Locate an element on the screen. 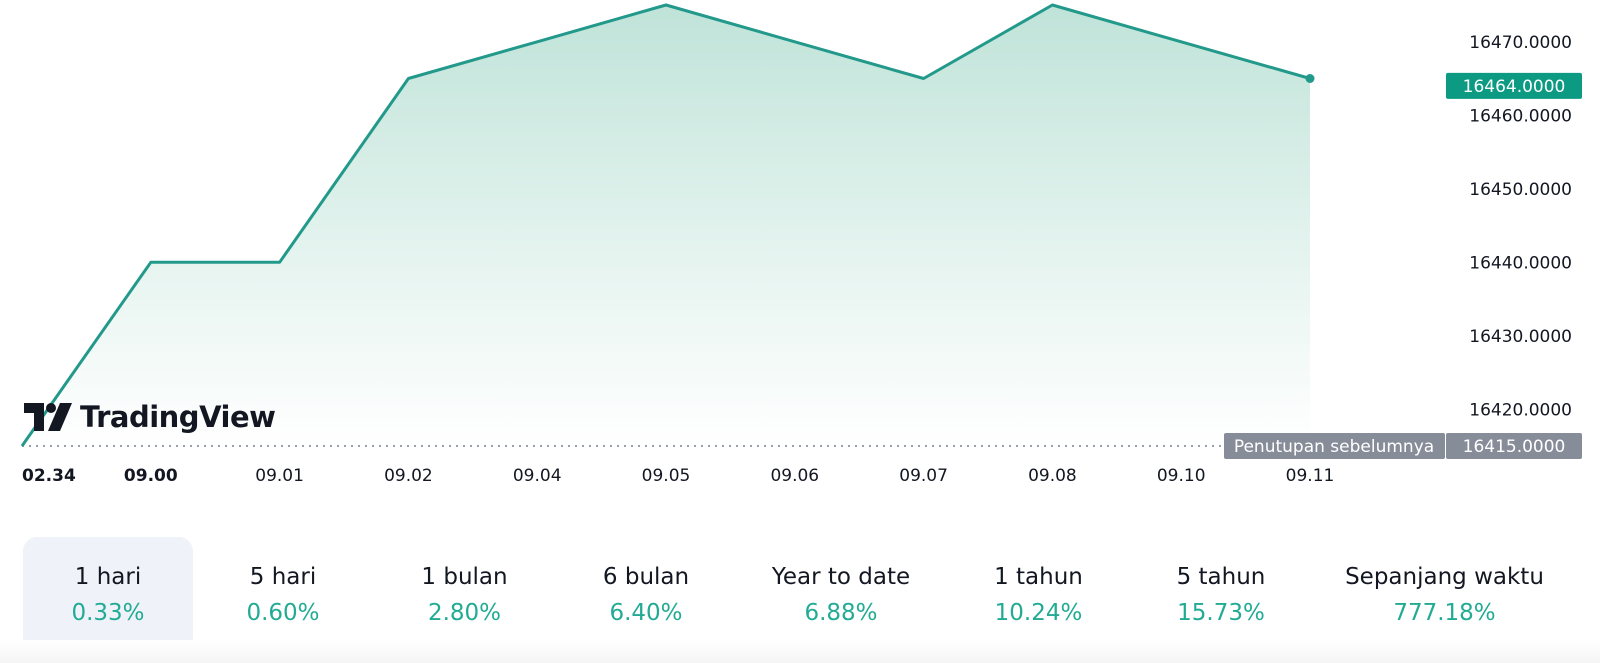  period-option: Sepanjang waktu 777.18% is located at coordinates (1444, 594).